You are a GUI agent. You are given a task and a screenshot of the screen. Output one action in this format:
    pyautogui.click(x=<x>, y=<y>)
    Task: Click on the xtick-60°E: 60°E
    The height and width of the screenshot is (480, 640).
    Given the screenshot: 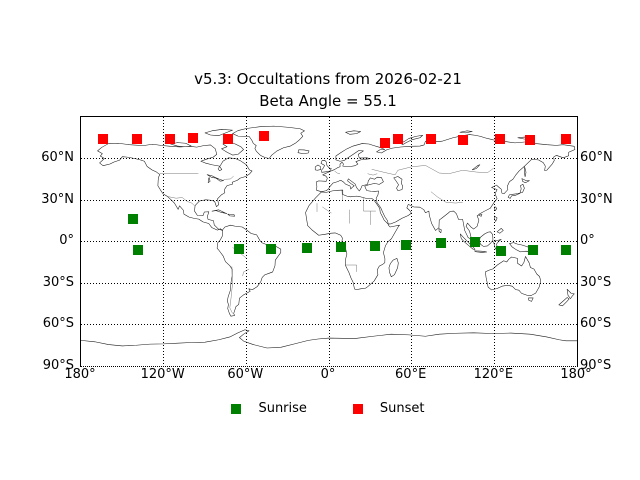 What is the action you would take?
    pyautogui.click(x=411, y=374)
    